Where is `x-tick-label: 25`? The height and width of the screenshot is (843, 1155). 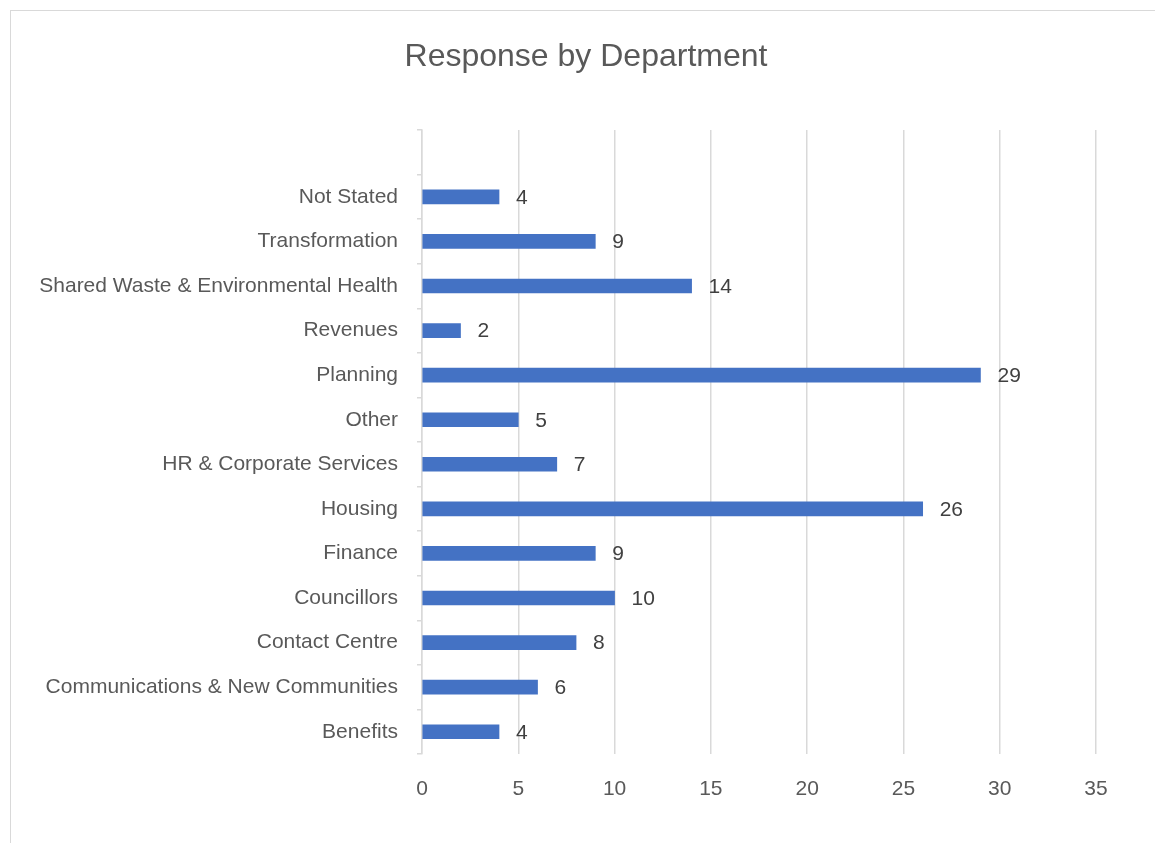
x-tick-label: 25 is located at coordinates (903, 788).